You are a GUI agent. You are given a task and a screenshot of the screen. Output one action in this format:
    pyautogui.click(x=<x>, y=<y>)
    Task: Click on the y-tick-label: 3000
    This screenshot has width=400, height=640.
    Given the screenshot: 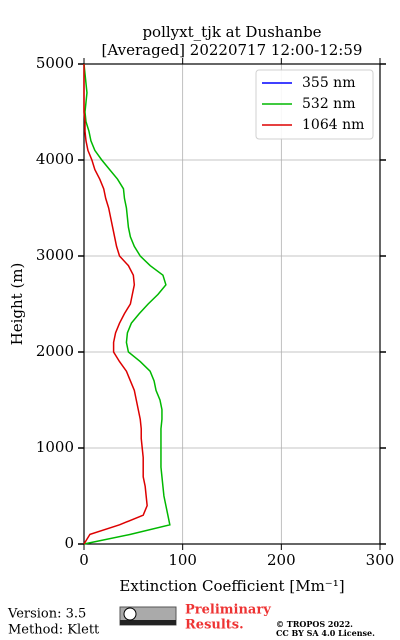 What is the action you would take?
    pyautogui.click(x=55, y=255)
    